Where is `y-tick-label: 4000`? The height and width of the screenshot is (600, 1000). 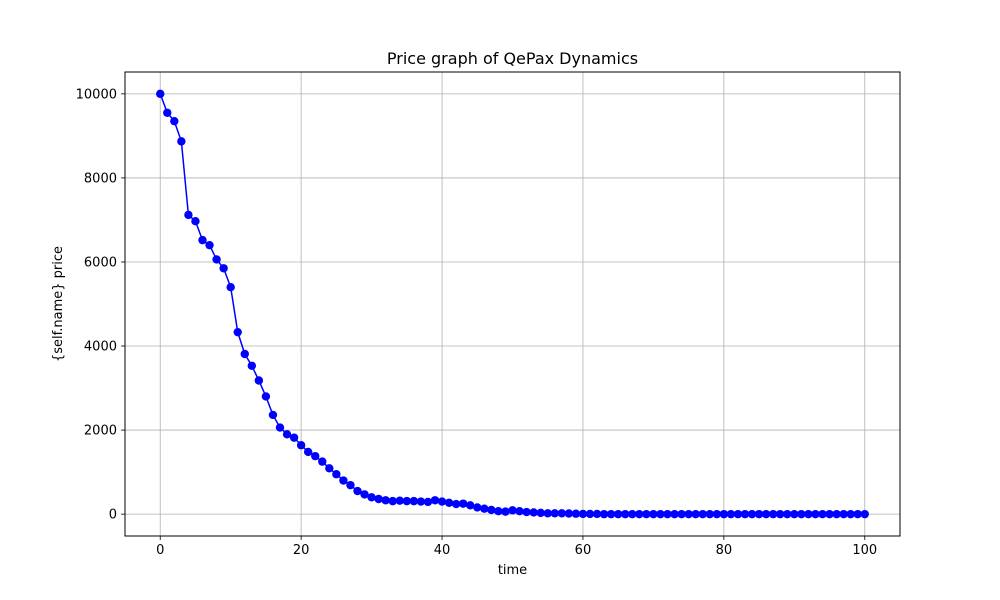
y-tick-label: 4000 is located at coordinates (100, 347).